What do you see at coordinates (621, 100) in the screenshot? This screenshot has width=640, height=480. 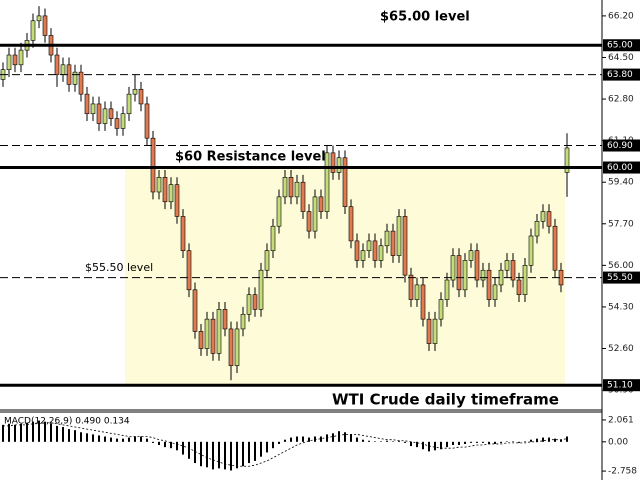 I see `y-tick-label: 62.80` at bounding box center [621, 100].